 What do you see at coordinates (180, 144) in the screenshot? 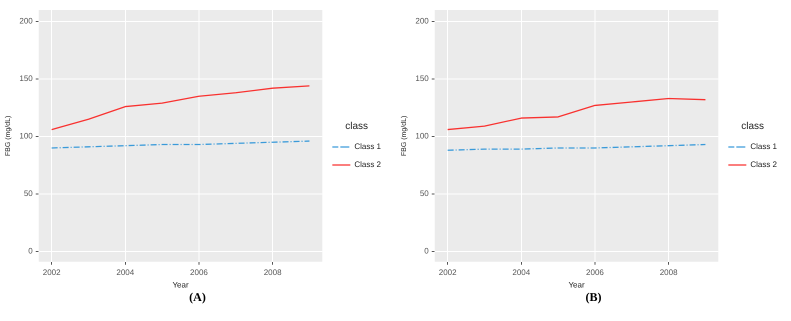
I see `line-series` at bounding box center [180, 144].